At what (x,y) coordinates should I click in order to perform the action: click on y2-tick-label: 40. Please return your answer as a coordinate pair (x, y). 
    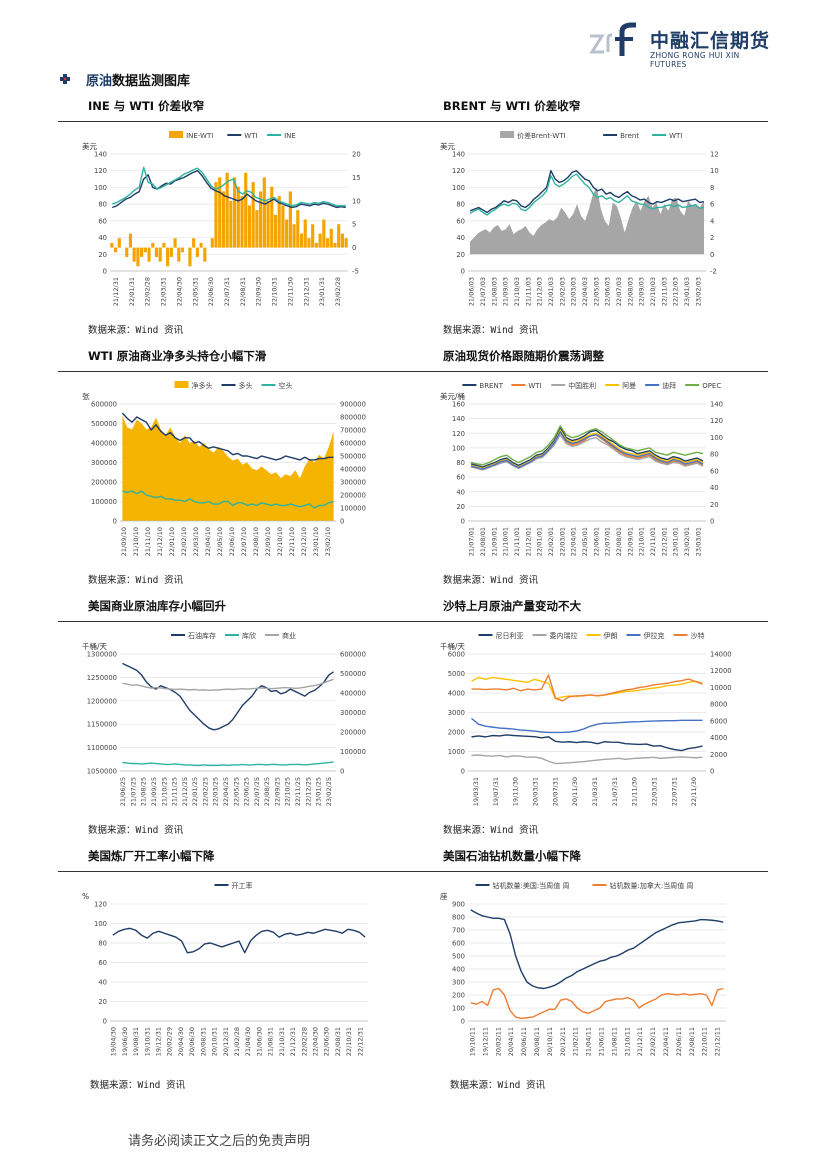
    Looking at the image, I should click on (714, 488).